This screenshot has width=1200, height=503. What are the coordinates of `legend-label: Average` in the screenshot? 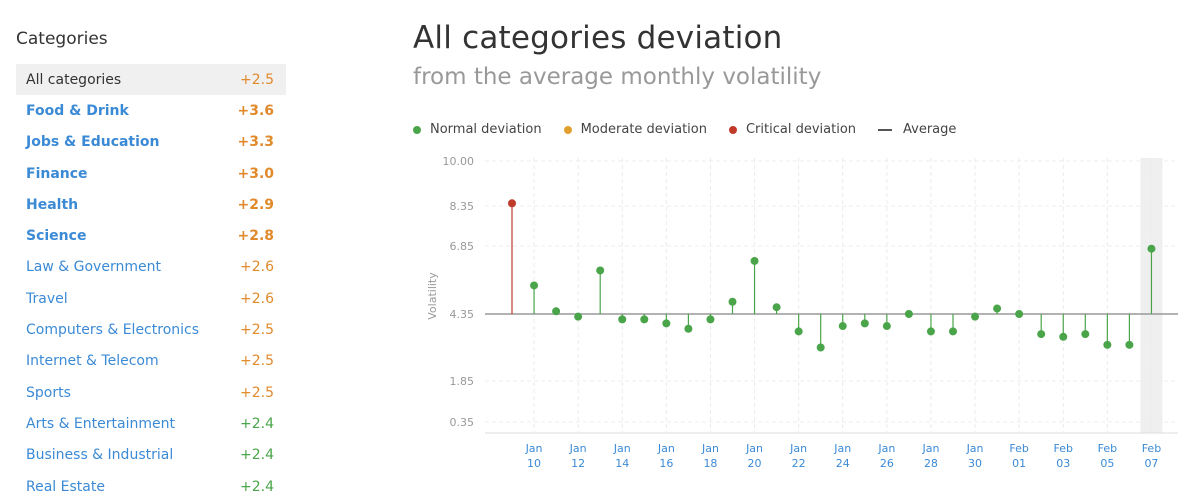 It's located at (930, 129).